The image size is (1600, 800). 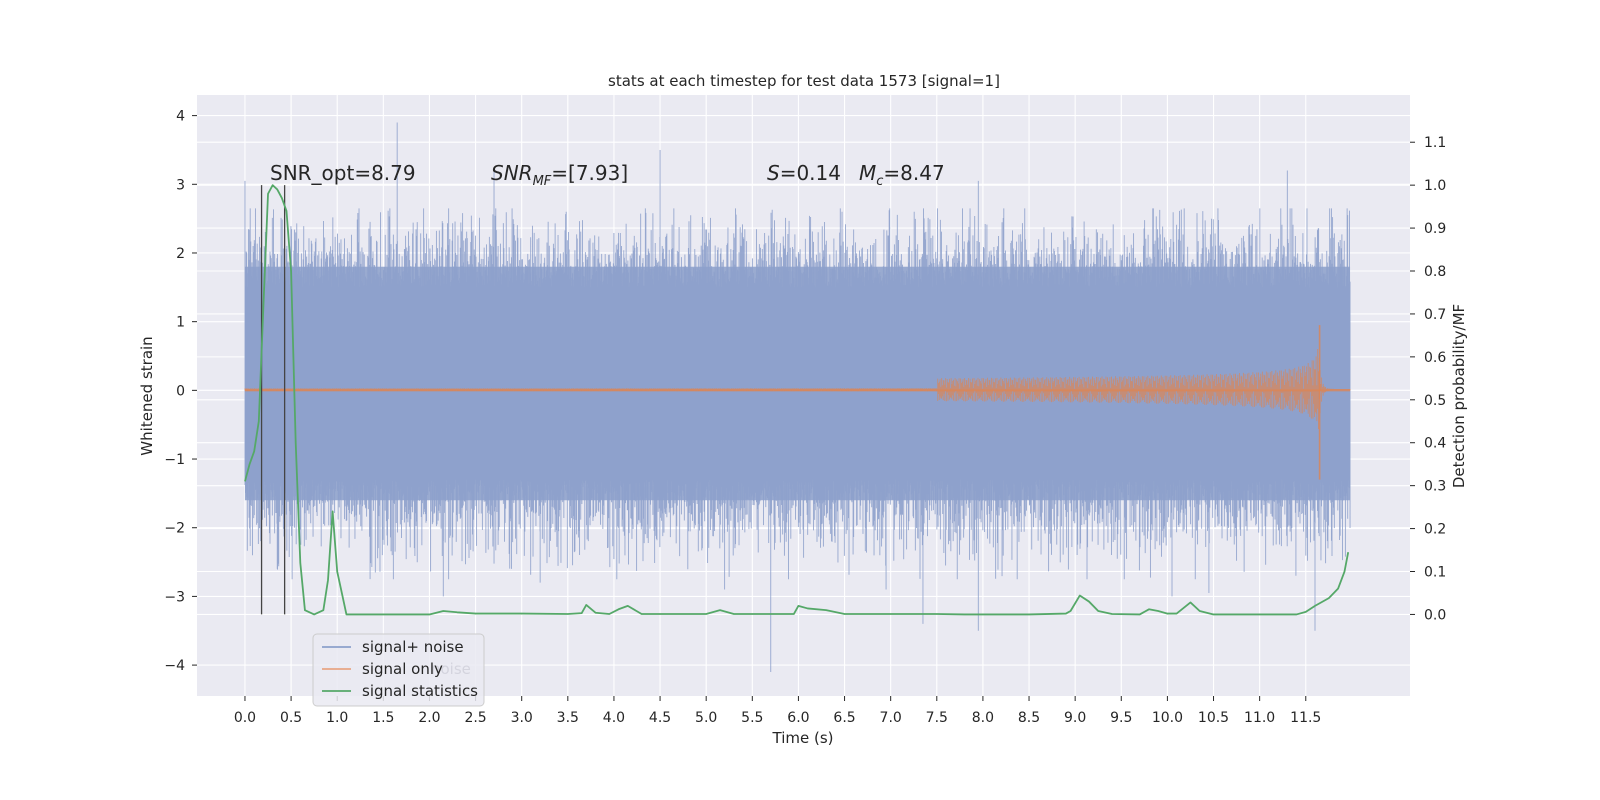 What do you see at coordinates (245, 718) in the screenshot?
I see `x-tick-label: 0.0` at bounding box center [245, 718].